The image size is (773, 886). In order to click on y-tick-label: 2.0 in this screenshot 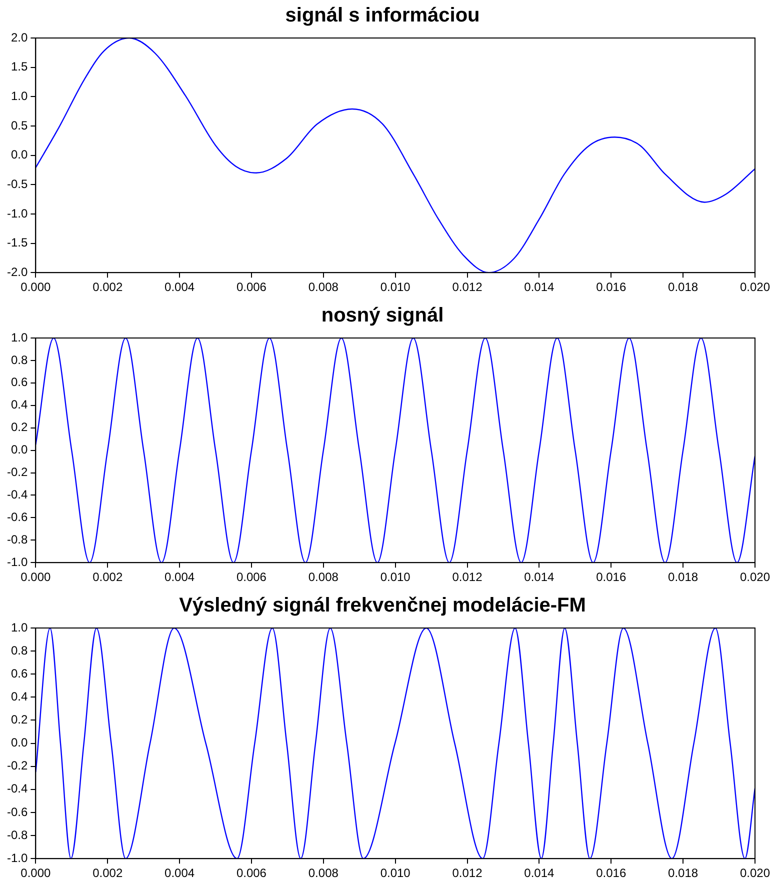, I will do `click(19, 37)`.